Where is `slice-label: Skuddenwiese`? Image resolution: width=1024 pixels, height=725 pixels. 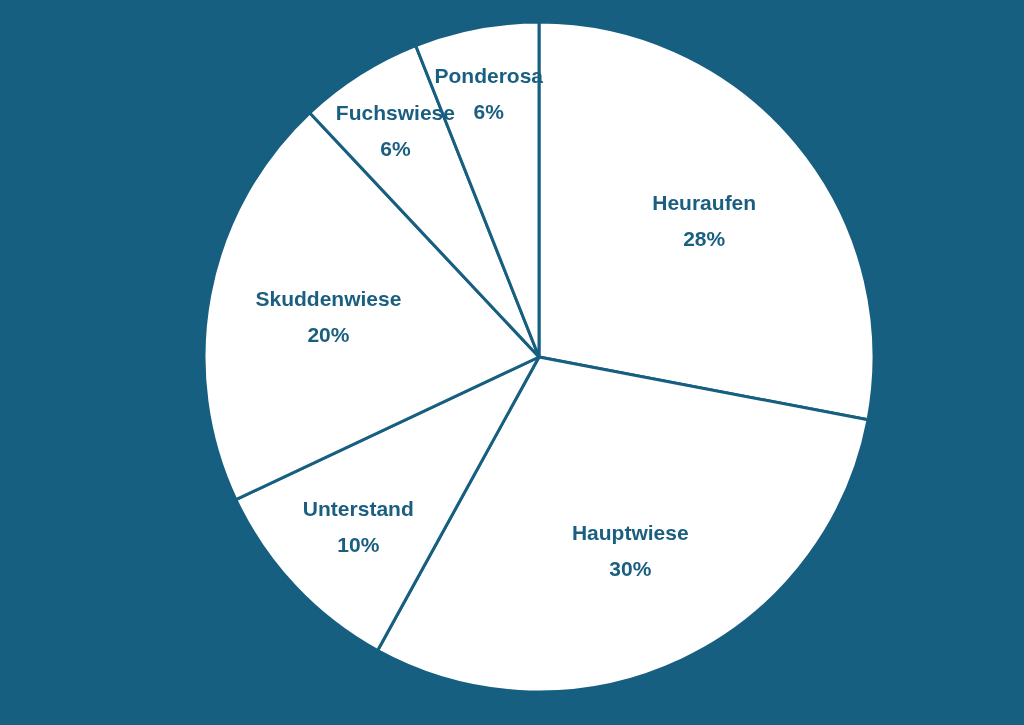
slice-label: Skuddenwiese is located at coordinates (328, 299).